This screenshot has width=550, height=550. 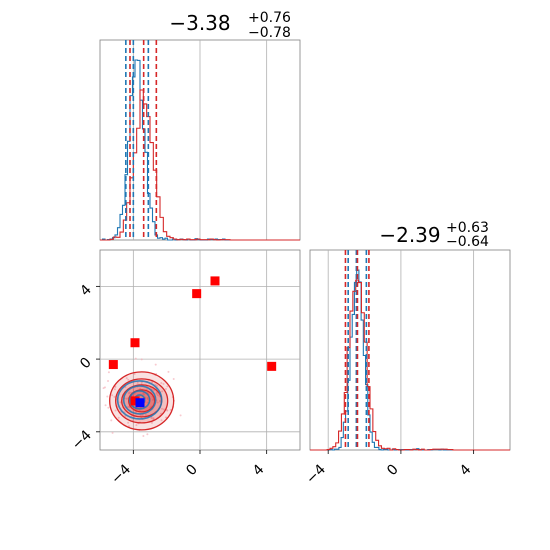 What do you see at coordinates (467, 228) in the screenshot?
I see `panel-hist-y-title-sup: +0.63` at bounding box center [467, 228].